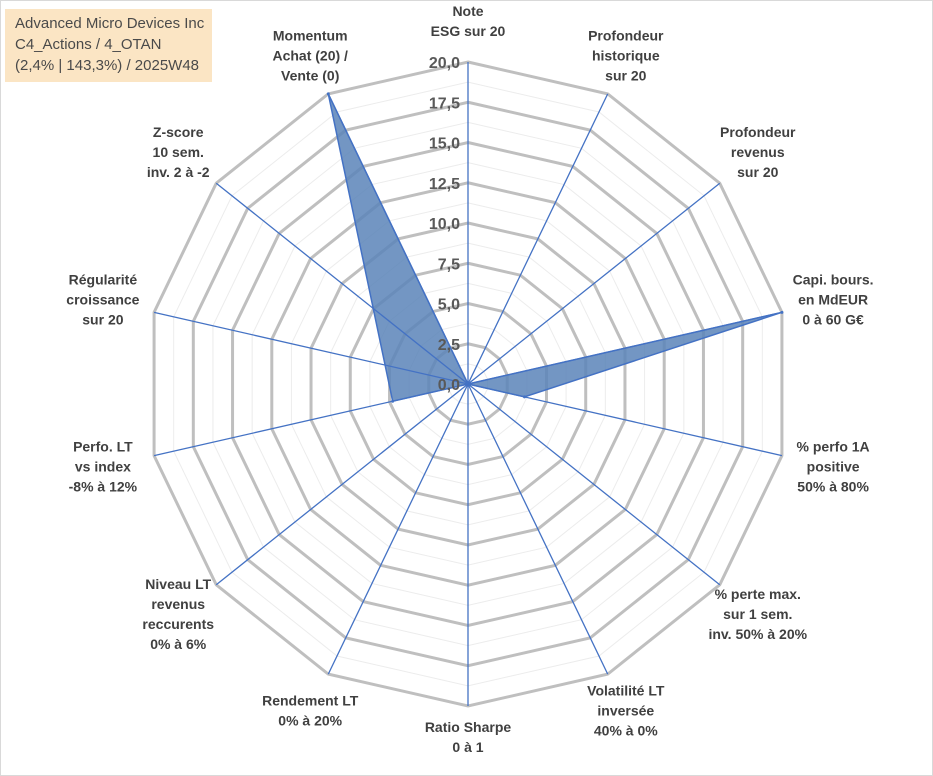  I want to click on category-label-line: Perfo. LT, so click(103, 446).